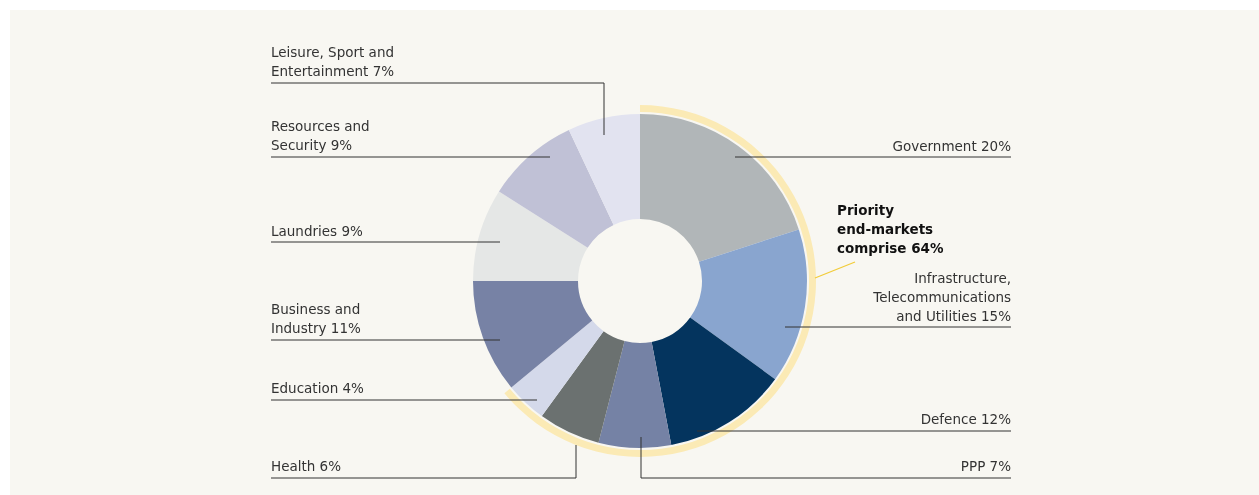 Image resolution: width=1259 pixels, height=495 pixels. I want to click on slice-label: PPP 7%, so click(986, 466).